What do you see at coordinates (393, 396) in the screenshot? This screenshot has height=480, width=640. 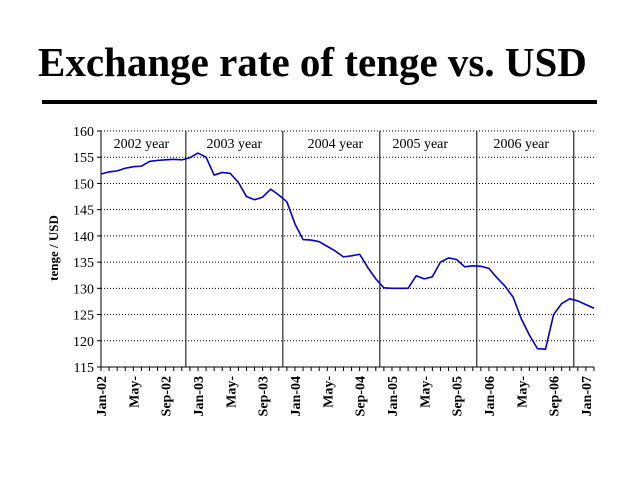 I see `x-tick-label: Jan-05` at bounding box center [393, 396].